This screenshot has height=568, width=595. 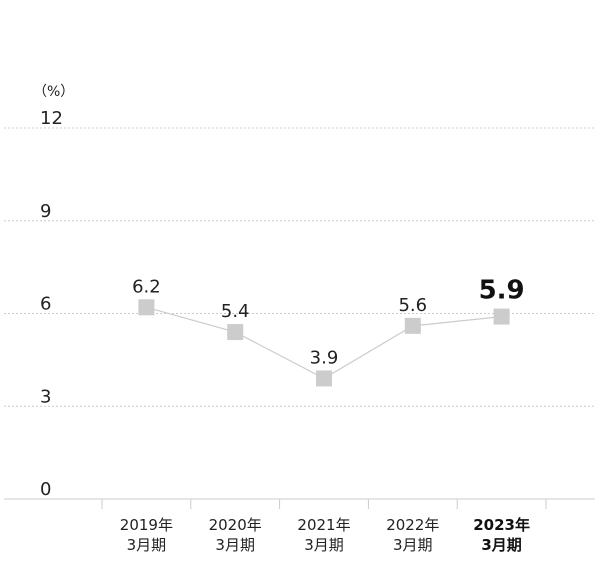 I want to click on data-label: 5.4, so click(x=235, y=311).